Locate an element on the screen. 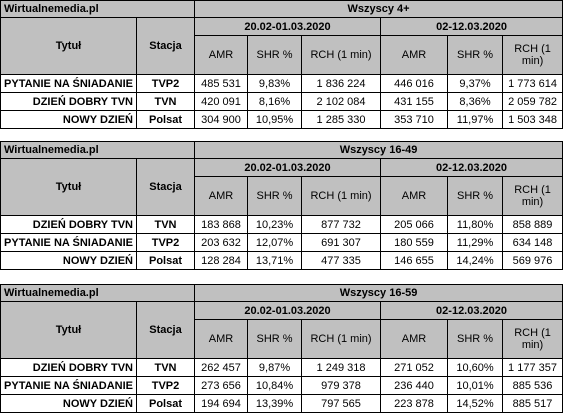  metric-value: 223 878 is located at coordinates (414, 403).